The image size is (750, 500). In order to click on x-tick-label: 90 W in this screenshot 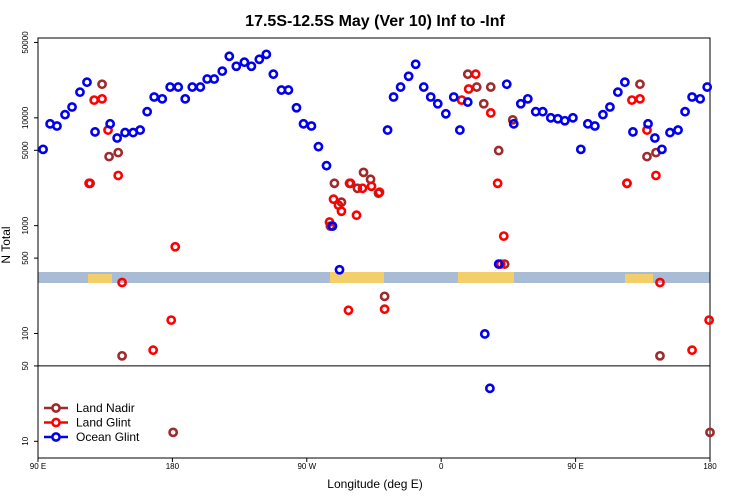, I will do `click(306, 466)`.